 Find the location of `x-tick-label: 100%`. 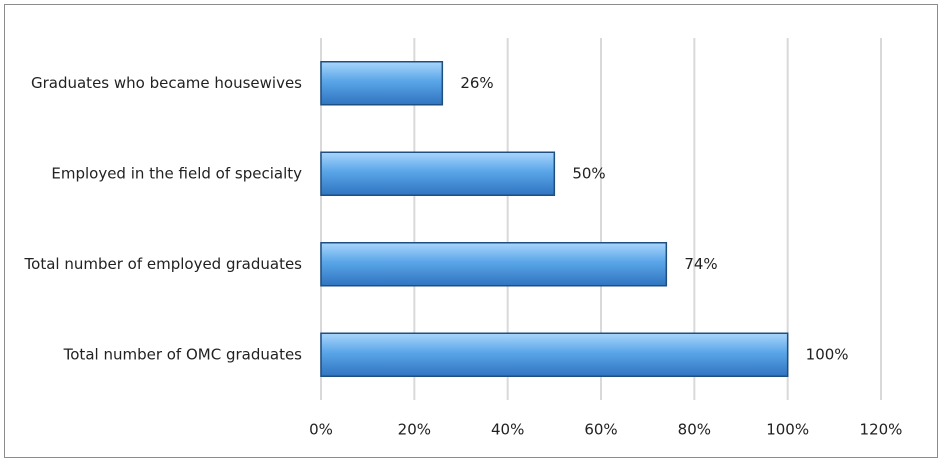

x-tick-label: 100% is located at coordinates (787, 430).